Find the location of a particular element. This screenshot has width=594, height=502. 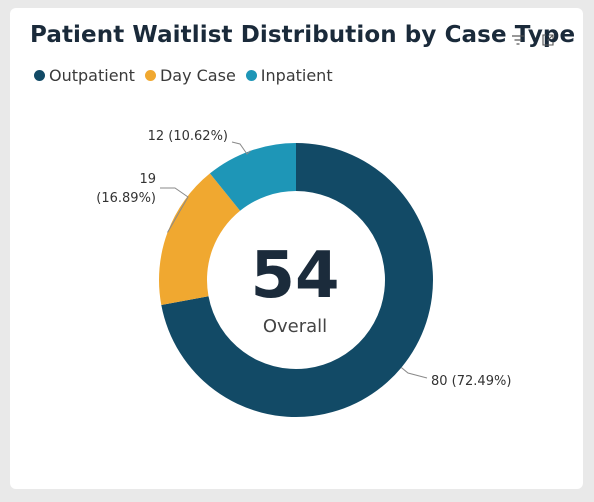

data-label: 80 (72.49%) is located at coordinates (471, 381).